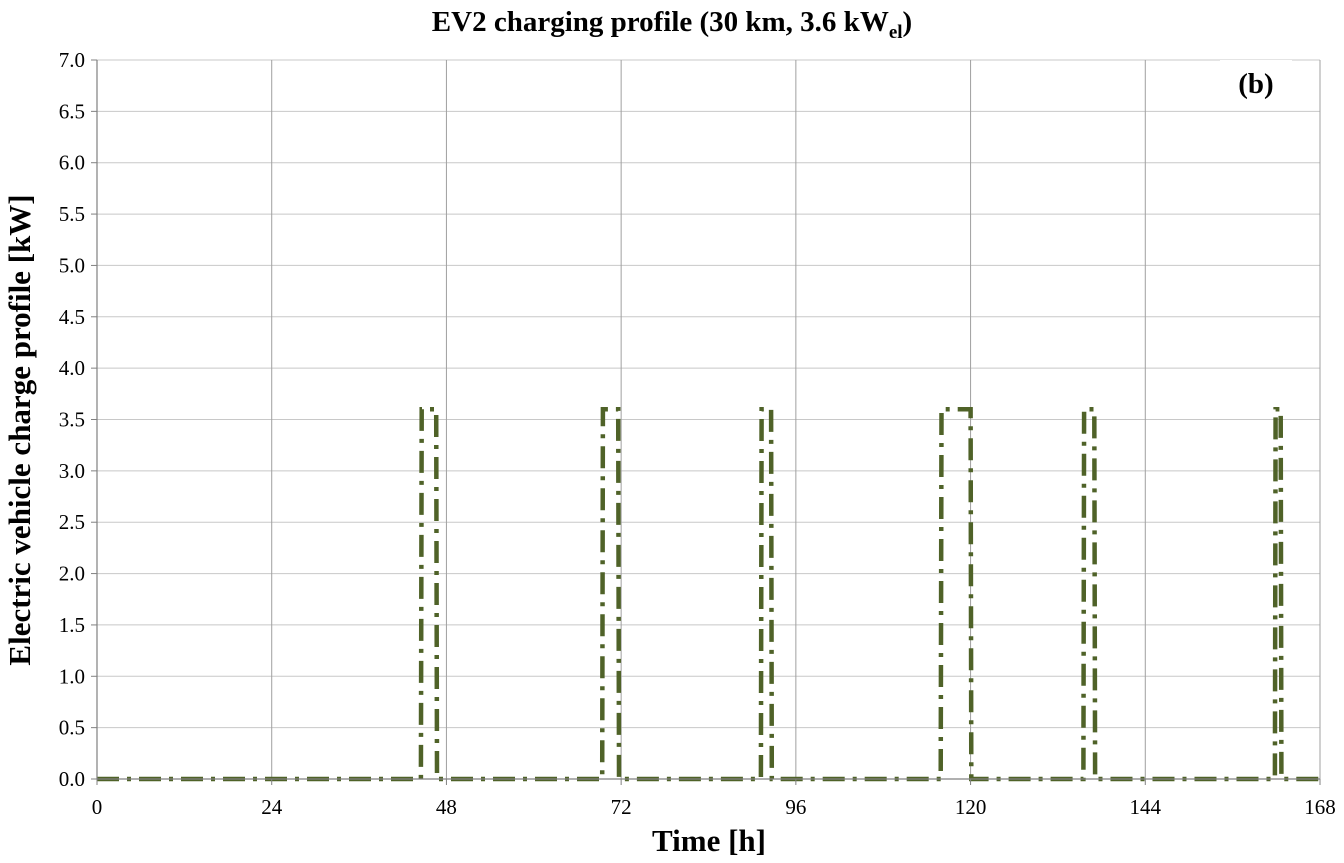  I want to click on y-axis-label: Electric vehicle charge profile [kW], so click(19, 429).